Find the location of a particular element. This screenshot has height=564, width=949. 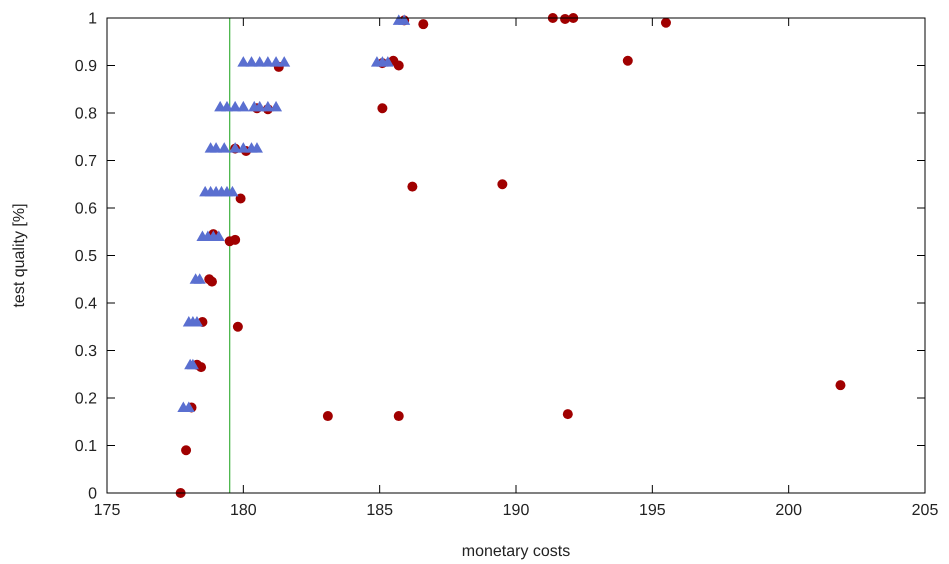

y-tick-label: 0.8 is located at coordinates (86, 114).